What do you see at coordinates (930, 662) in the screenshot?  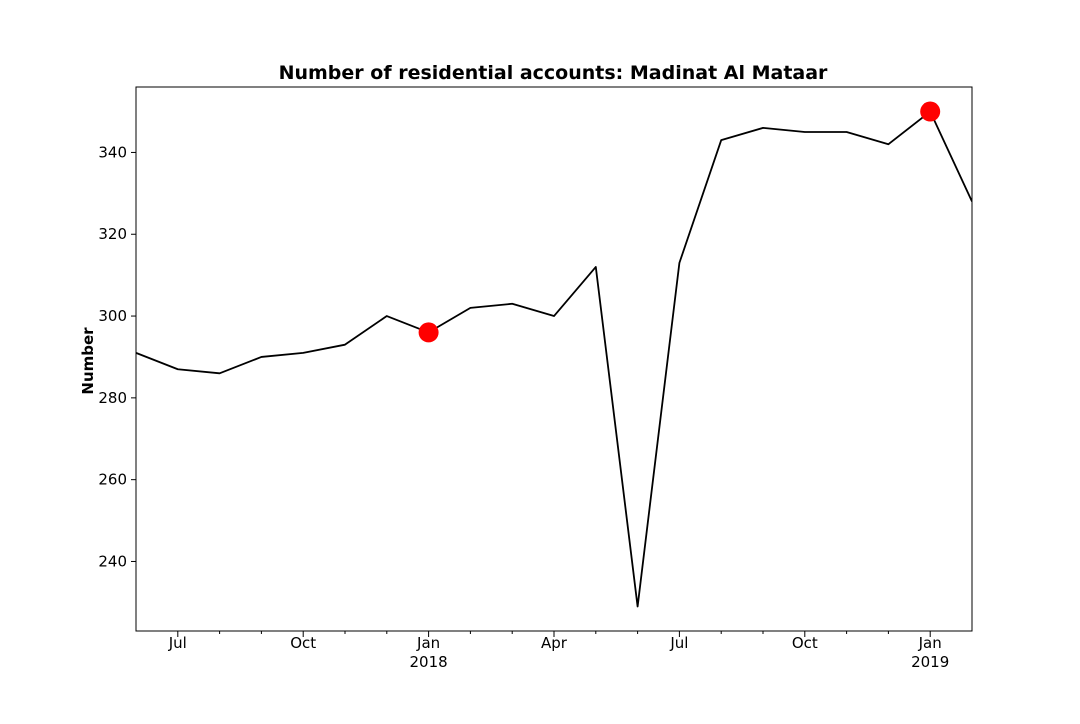 I see `x-tick-year-label: 2019` at bounding box center [930, 662].